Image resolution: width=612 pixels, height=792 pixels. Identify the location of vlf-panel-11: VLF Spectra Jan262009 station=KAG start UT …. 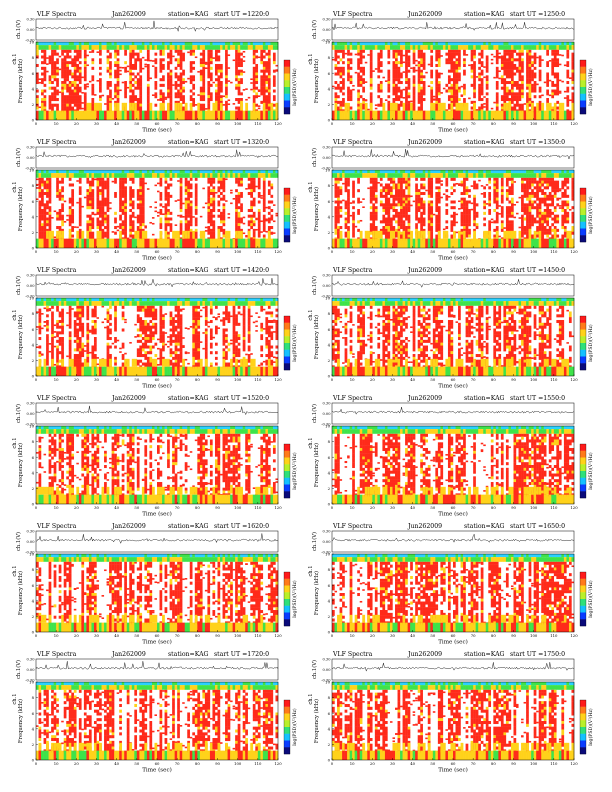
(160, 712).